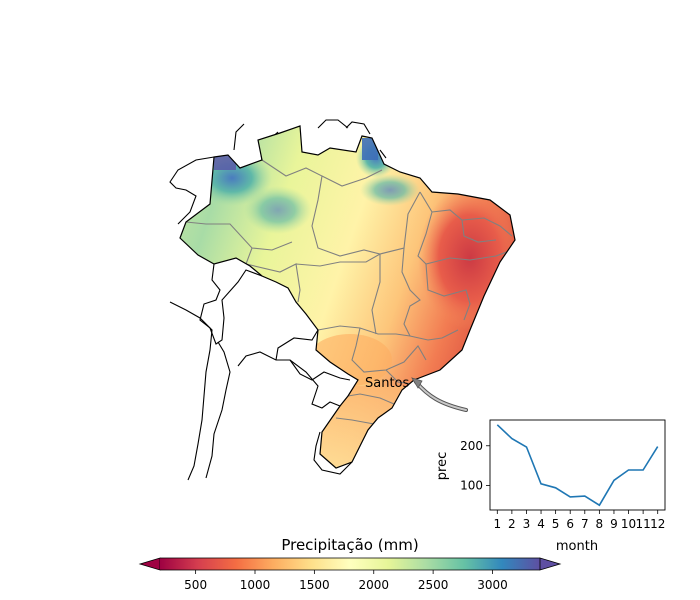 The image size is (700, 600). Describe the element at coordinates (497, 524) in the screenshot. I see `x-tick-label: 1` at that location.